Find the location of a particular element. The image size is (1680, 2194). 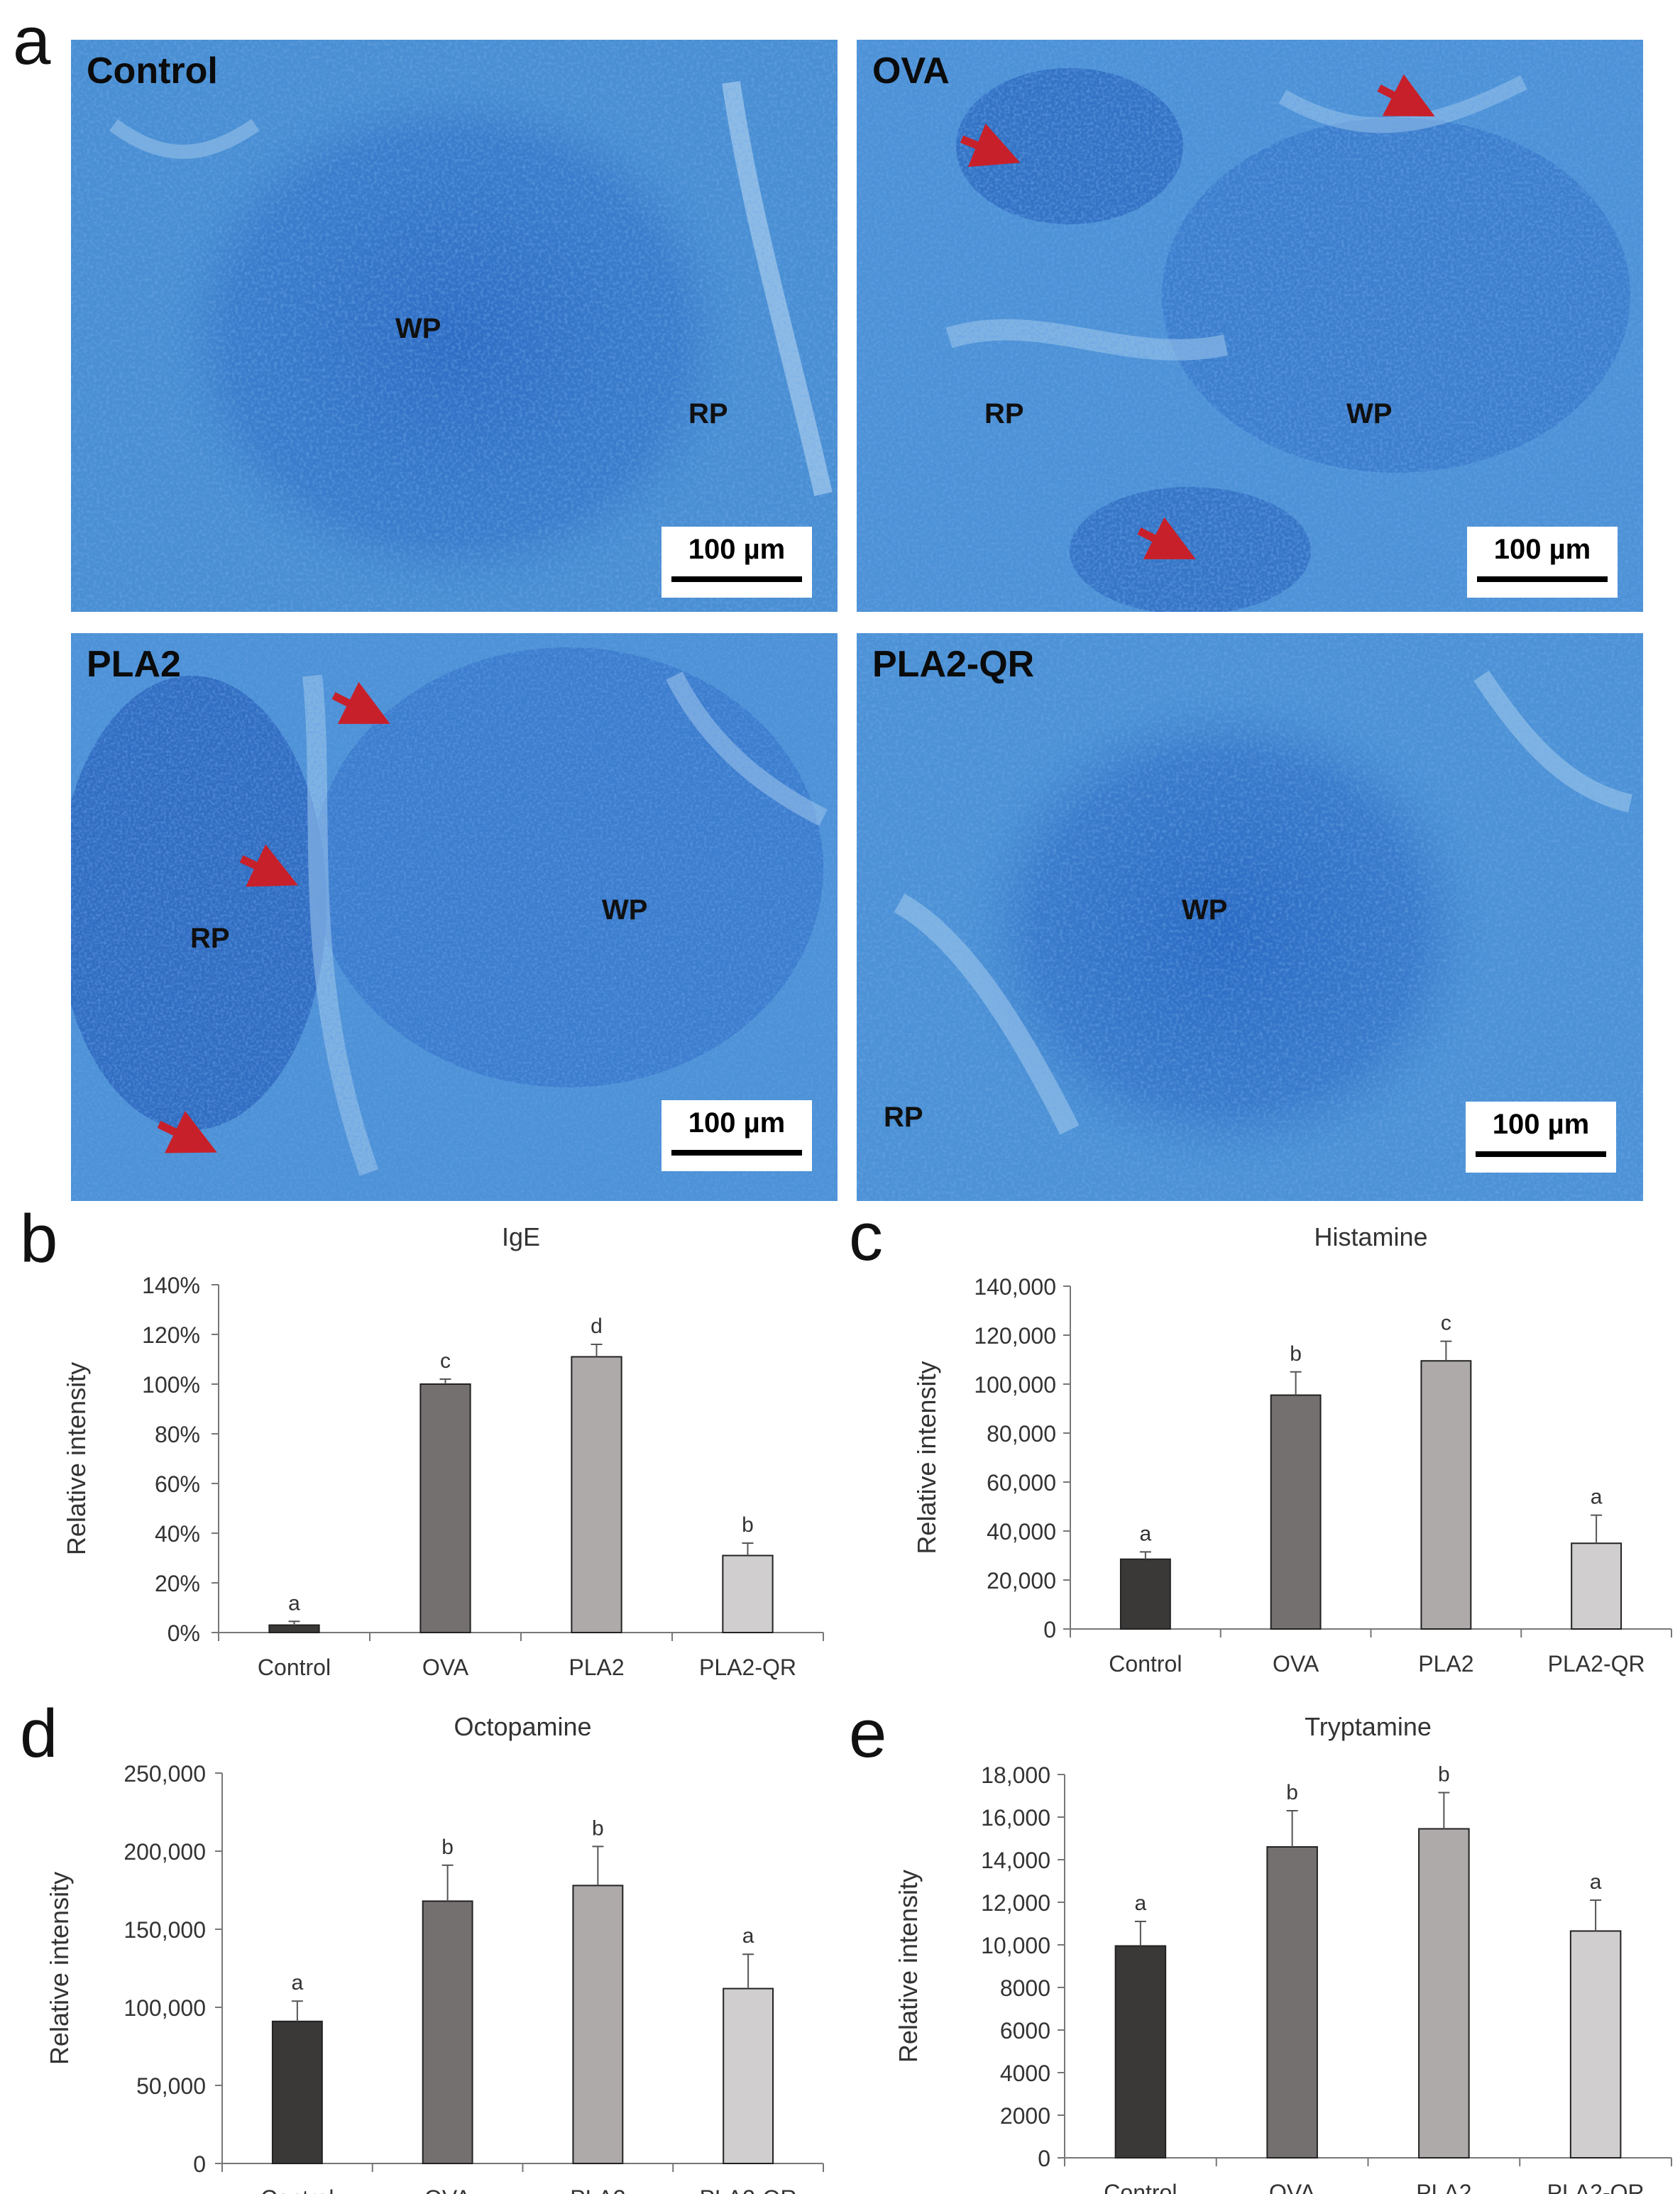

y-tick-label: 14,000 is located at coordinates (1016, 1860).